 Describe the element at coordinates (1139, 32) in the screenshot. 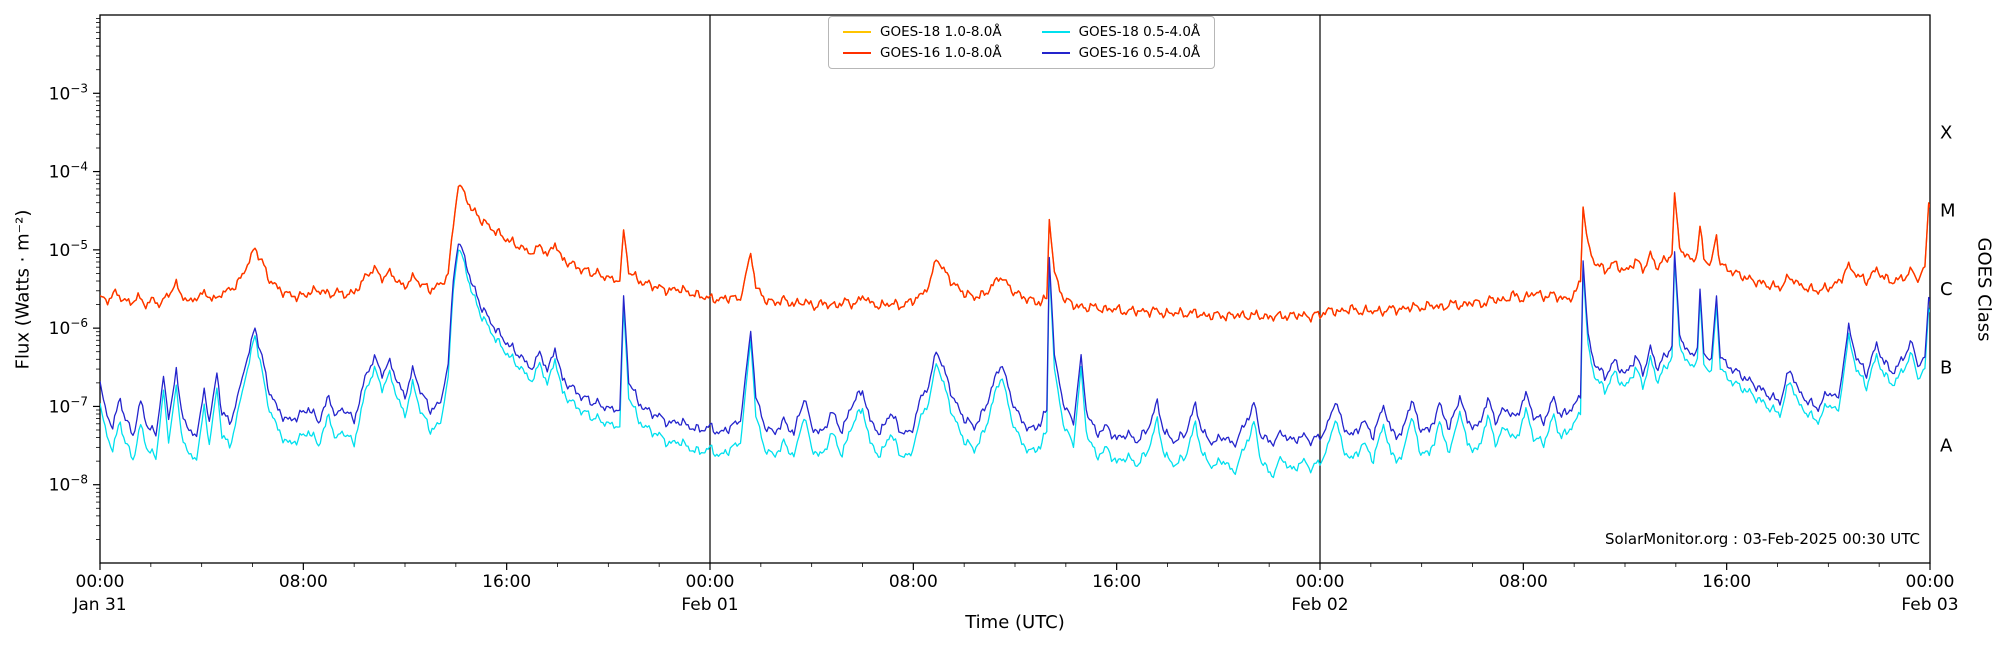

I see `legend-label: GOES-18 0.5-4.0Å` at that location.